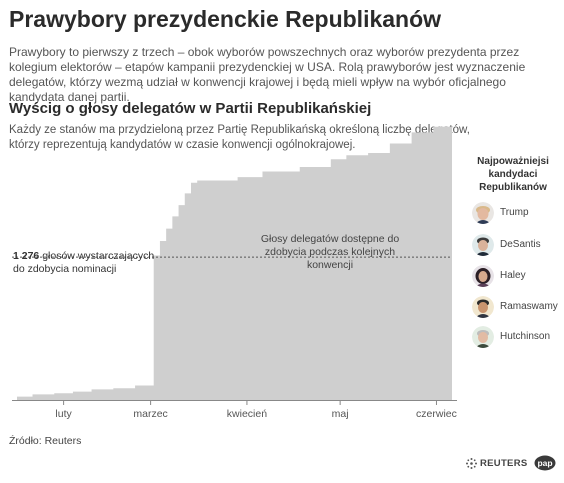 This screenshot has height=483, width=564. I want to click on haley-avatar-icon, so click(483, 276).